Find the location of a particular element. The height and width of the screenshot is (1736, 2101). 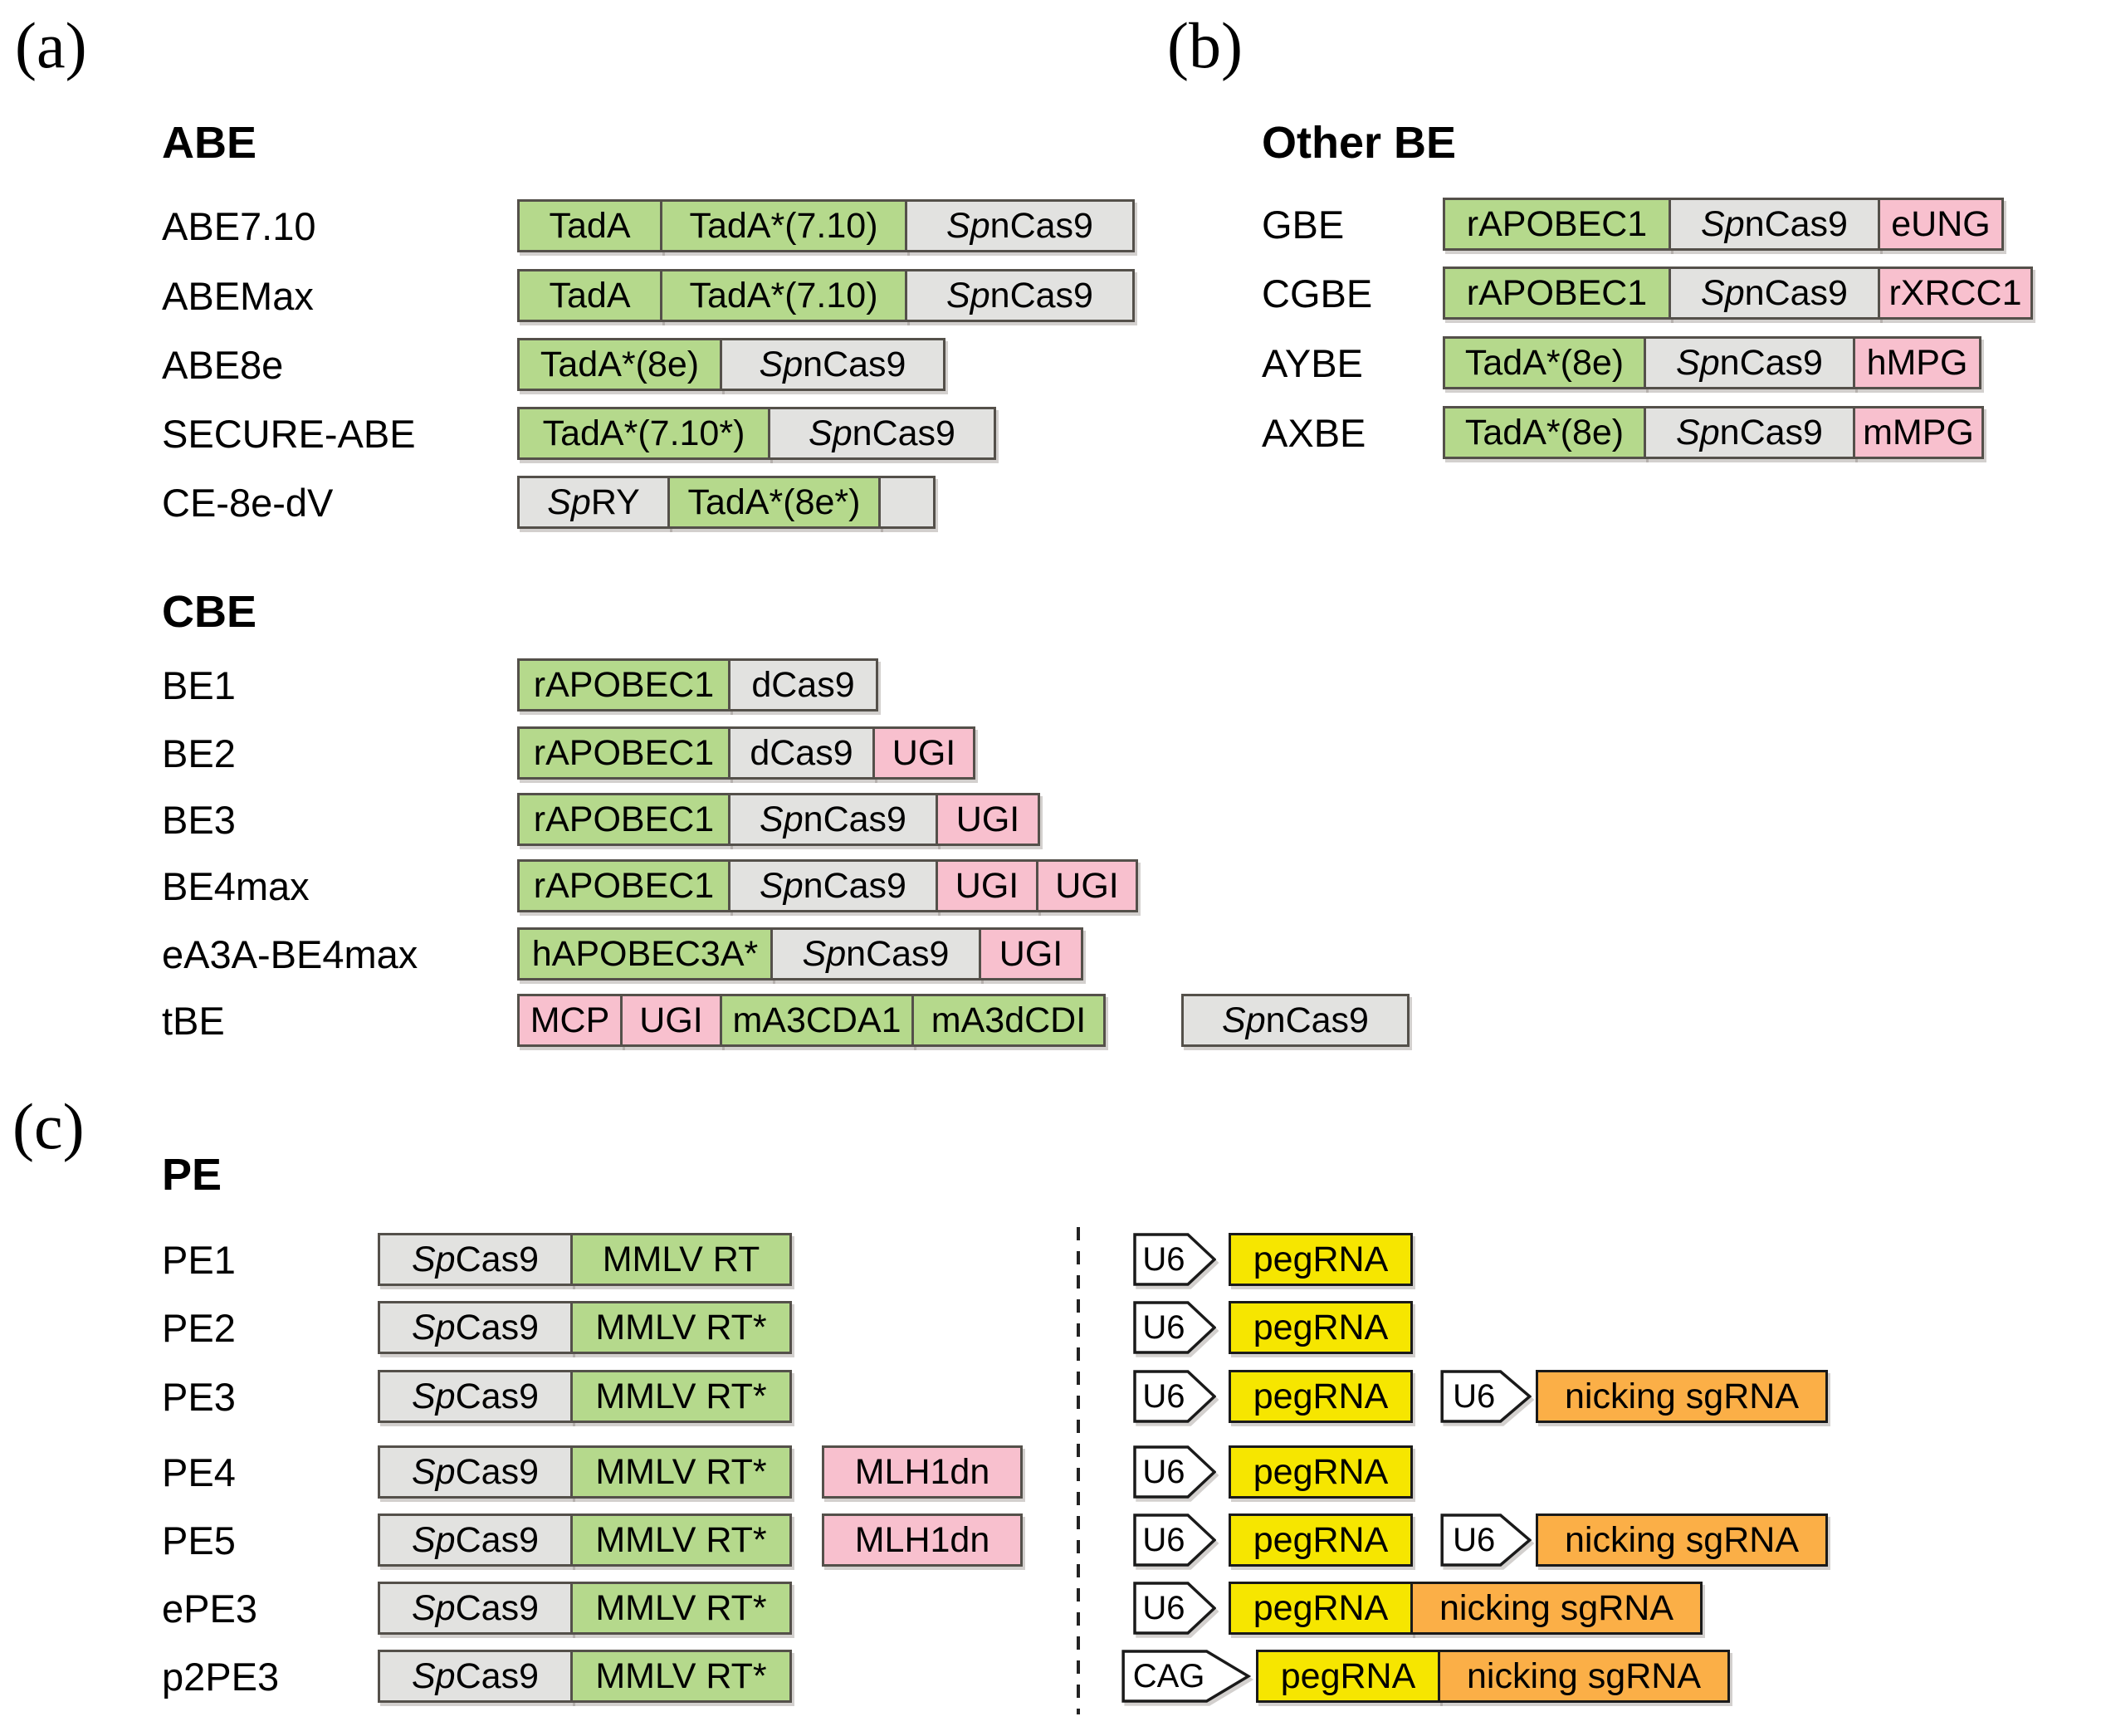

construct-be4max: rAPOBEC1 Sp nCas9 UGI UGI is located at coordinates (827, 885).